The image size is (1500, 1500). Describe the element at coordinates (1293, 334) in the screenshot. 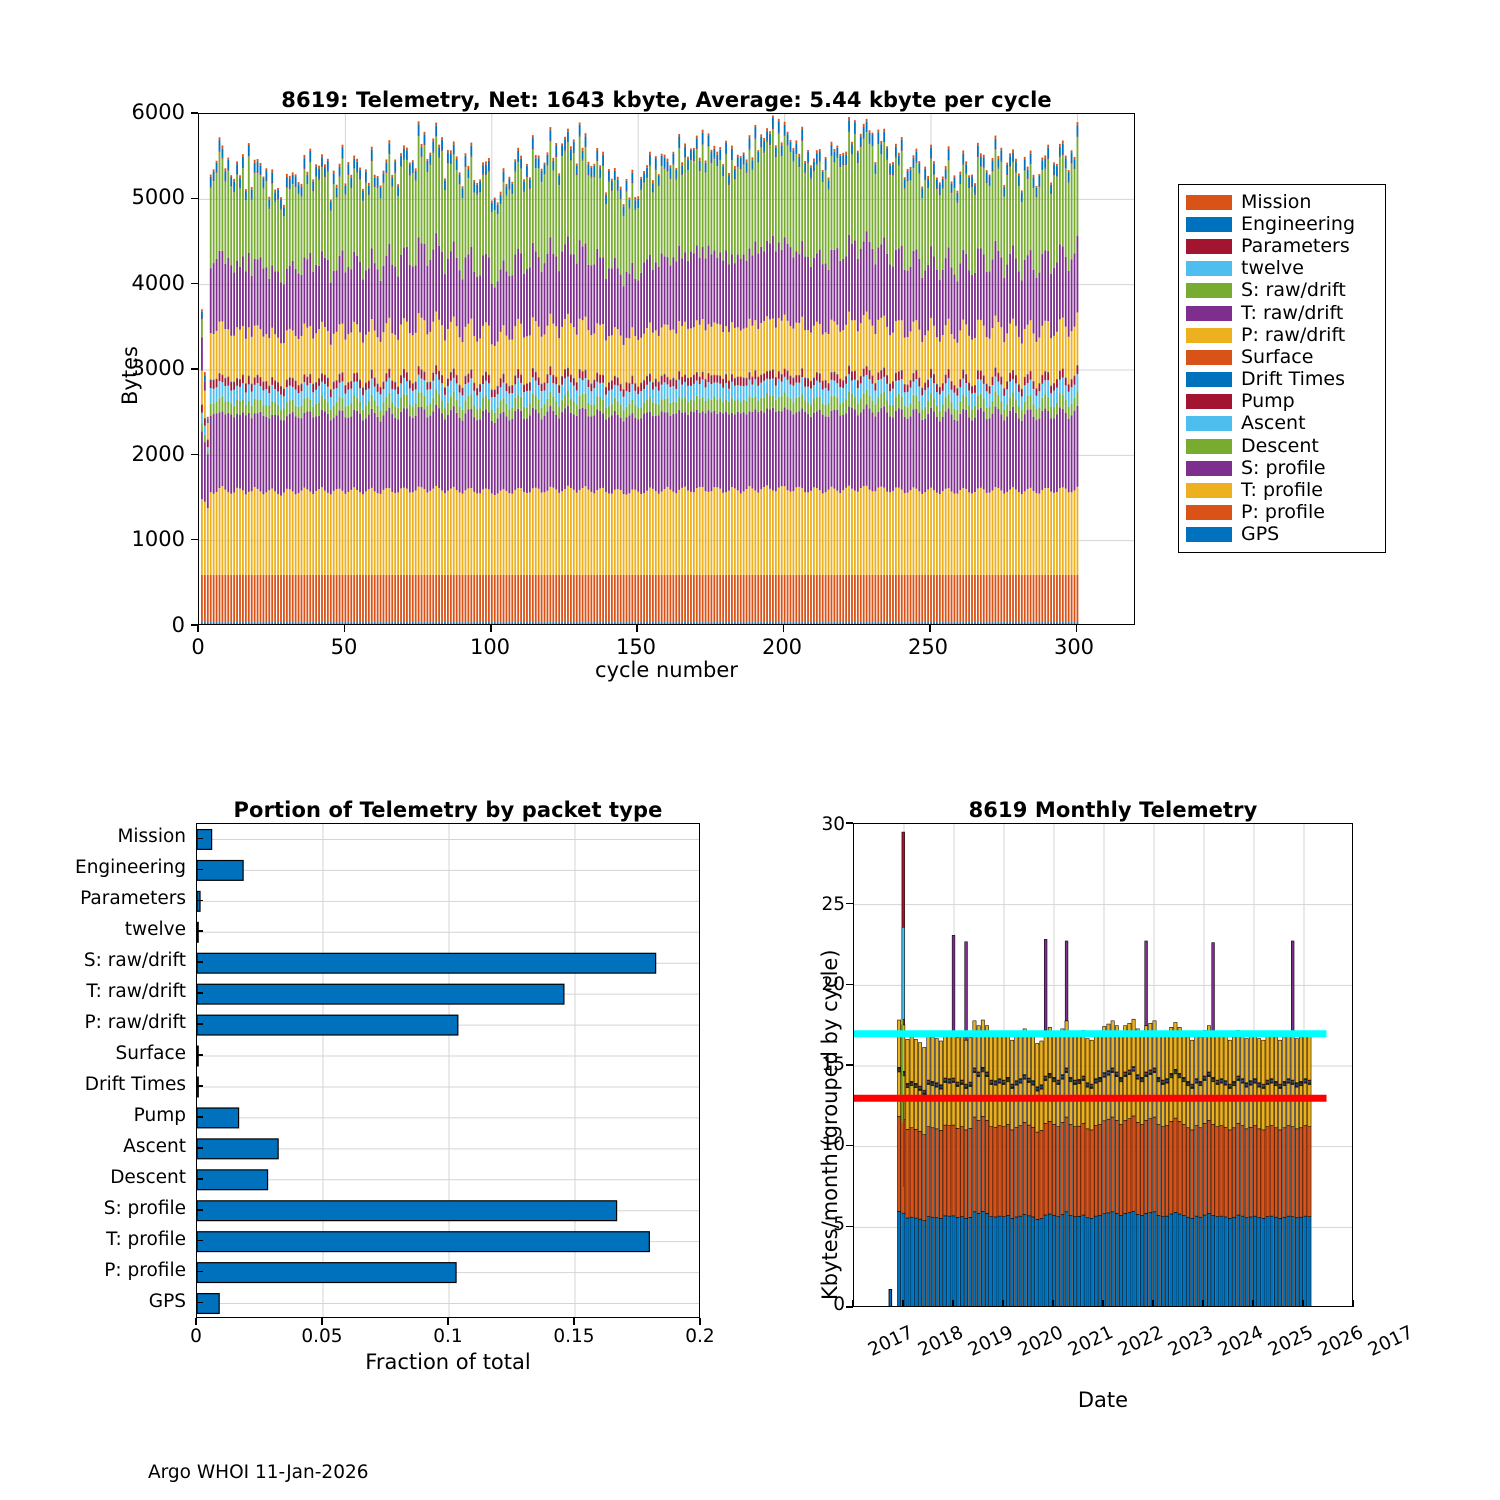

I see `legend-item-label: P: raw/drift` at that location.